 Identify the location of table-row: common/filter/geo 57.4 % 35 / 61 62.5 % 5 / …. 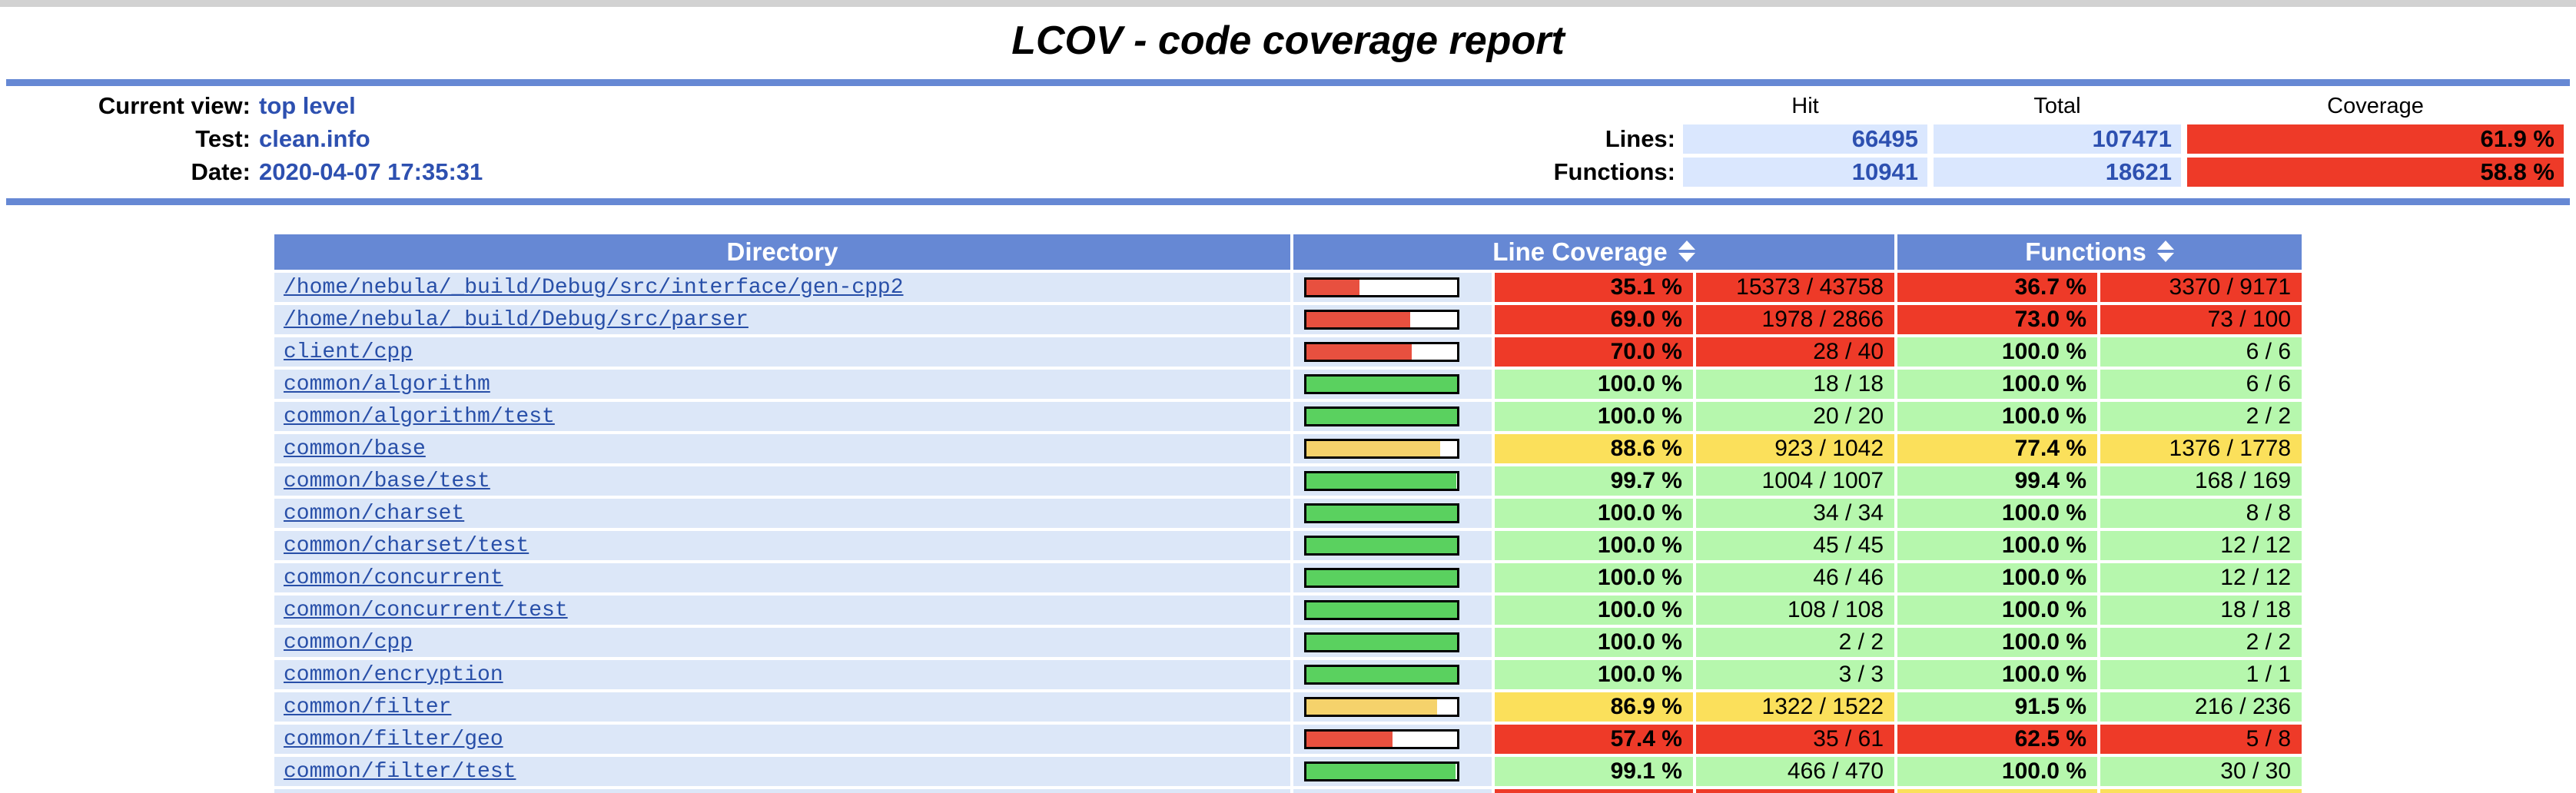
(1288, 740).